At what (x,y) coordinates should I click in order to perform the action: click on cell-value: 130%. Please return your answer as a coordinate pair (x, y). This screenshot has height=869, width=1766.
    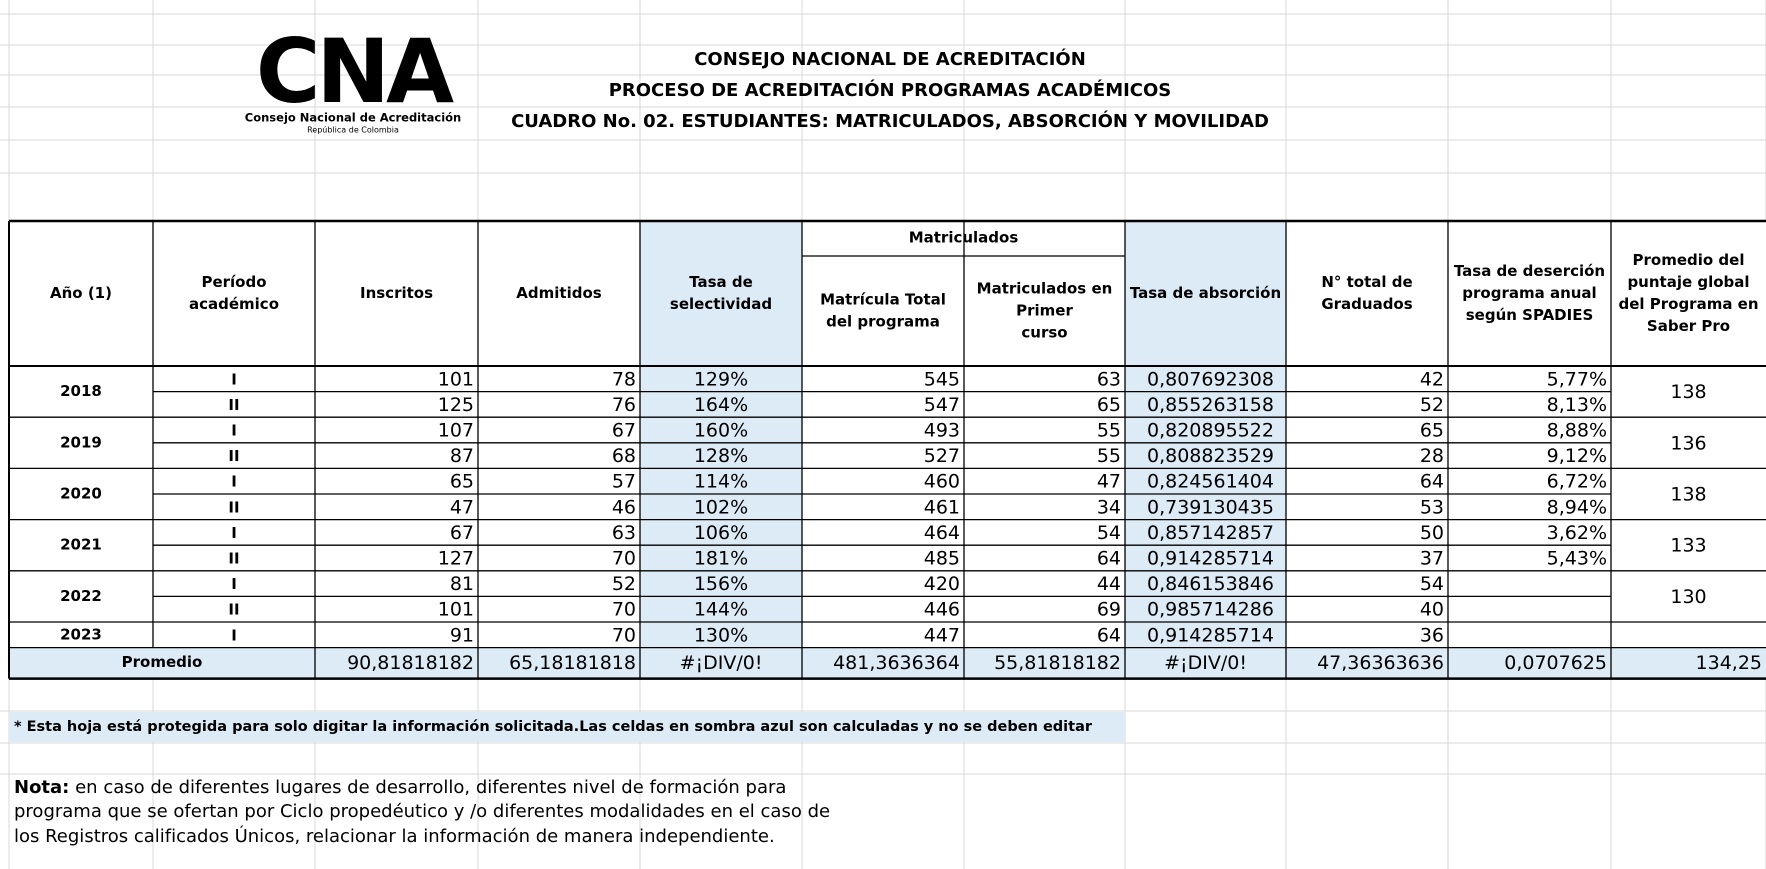
    Looking at the image, I should click on (721, 635).